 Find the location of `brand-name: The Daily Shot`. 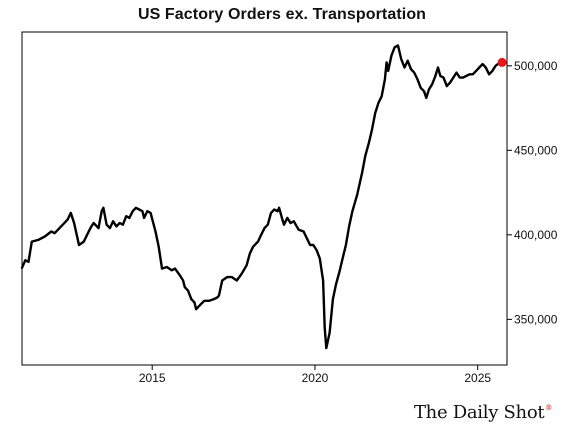

brand-name: The Daily Shot is located at coordinates (479, 412).